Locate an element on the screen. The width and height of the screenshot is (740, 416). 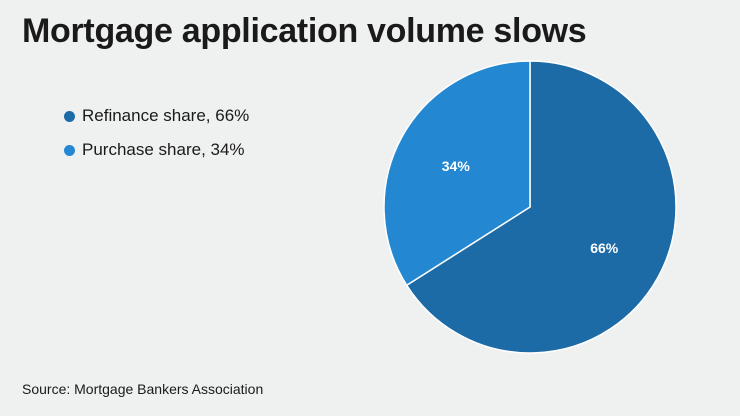
legend-swatch-purchase is located at coordinates (69, 150).